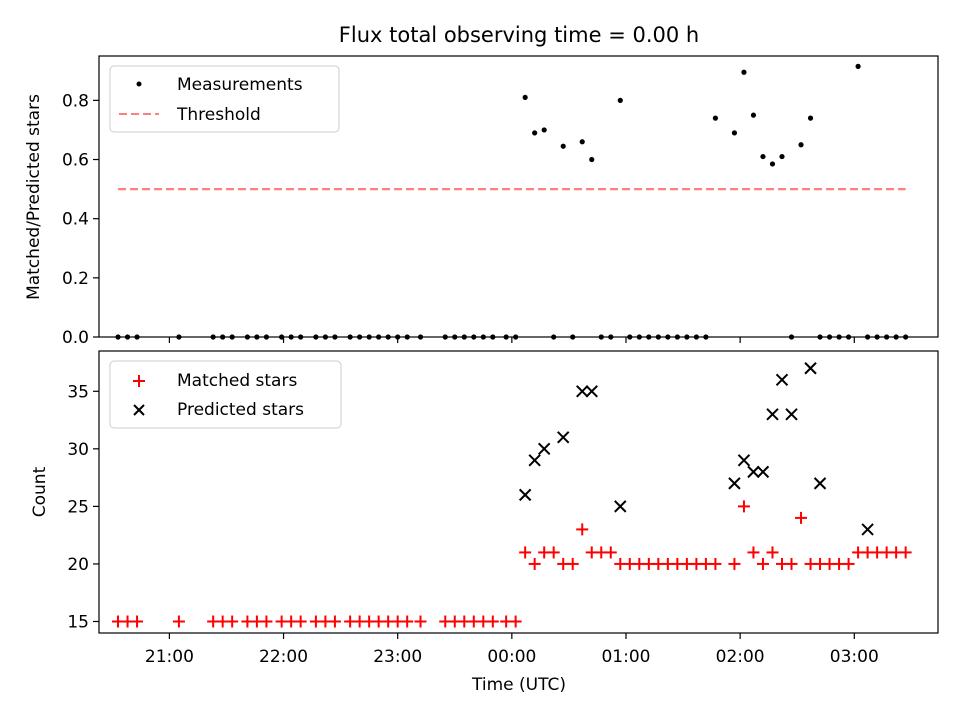  I want to click on bottom-x-tick-label: 23:00, so click(397, 657).